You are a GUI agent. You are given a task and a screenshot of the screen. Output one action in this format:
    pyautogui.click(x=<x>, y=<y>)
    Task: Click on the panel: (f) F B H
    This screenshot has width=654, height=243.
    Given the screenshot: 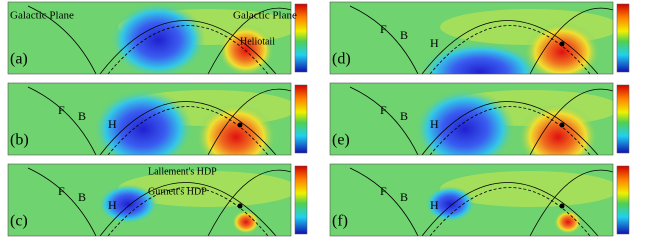 What is the action you would take?
    pyautogui.click(x=479, y=200)
    